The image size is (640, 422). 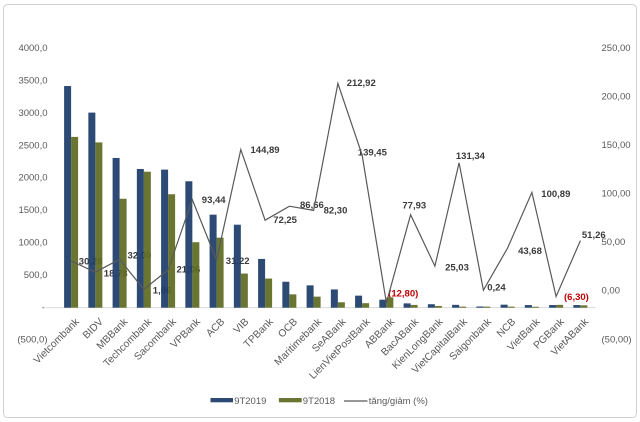 What do you see at coordinates (32, 113) in the screenshot?
I see `svg-text: 3000,0` at bounding box center [32, 113].